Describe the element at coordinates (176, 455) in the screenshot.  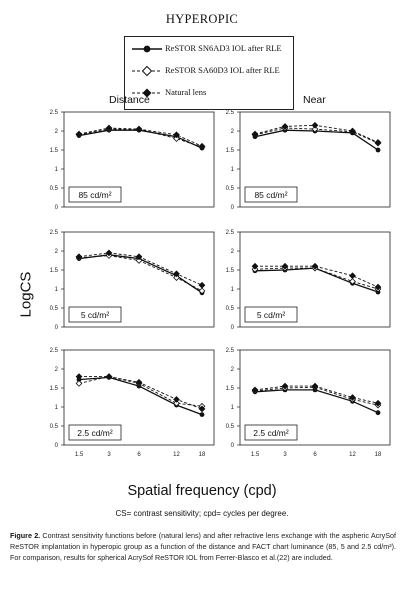
I see `x-tick-label: 12` at that location.